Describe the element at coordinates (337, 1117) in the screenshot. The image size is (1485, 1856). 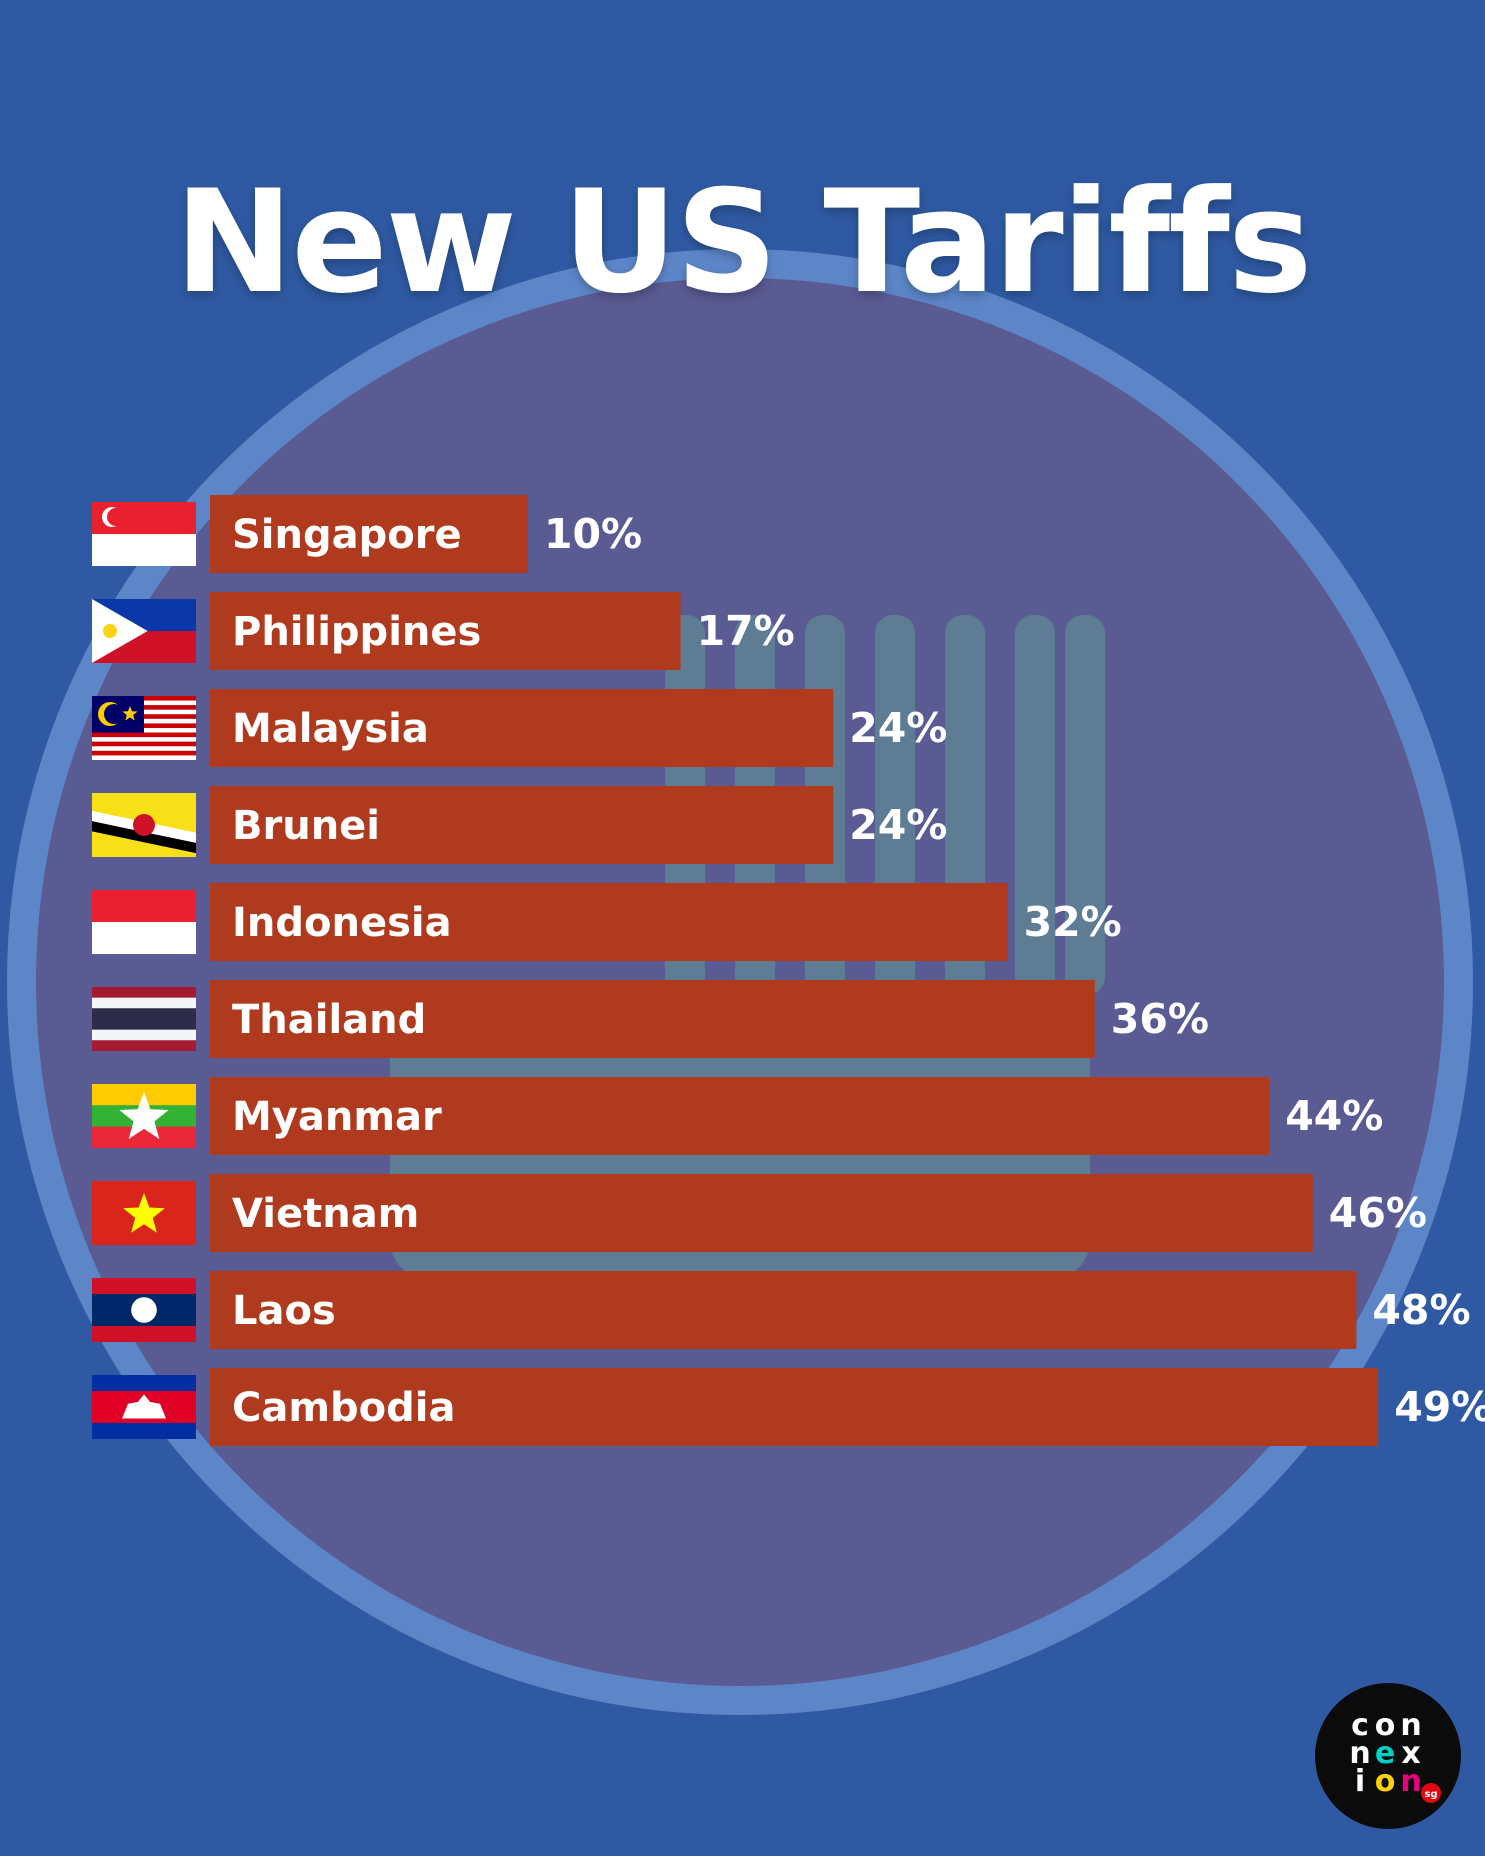
I see `bar-label: Myanmar` at that location.